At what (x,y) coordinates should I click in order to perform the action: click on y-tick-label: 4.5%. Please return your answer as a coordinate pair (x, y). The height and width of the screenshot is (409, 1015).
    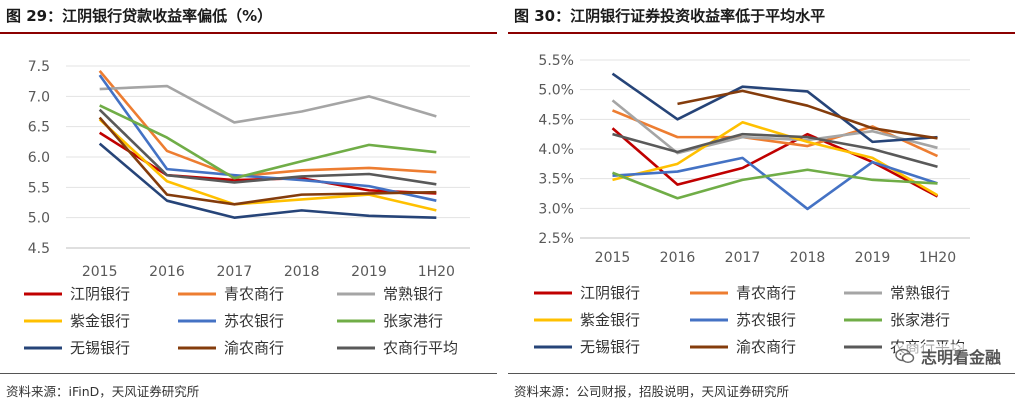
    Looking at the image, I should click on (556, 120).